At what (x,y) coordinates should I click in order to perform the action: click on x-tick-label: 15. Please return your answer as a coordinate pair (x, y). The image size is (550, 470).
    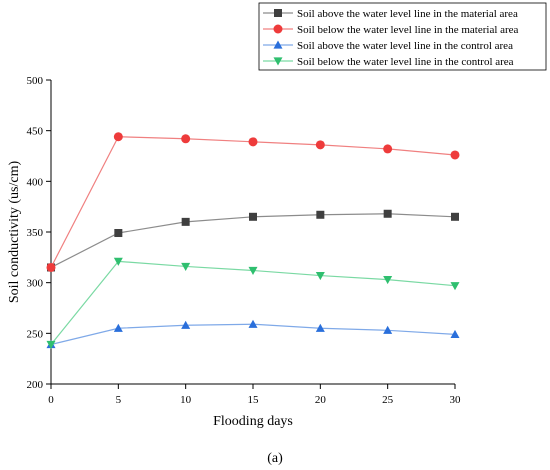
    Looking at the image, I should click on (254, 400).